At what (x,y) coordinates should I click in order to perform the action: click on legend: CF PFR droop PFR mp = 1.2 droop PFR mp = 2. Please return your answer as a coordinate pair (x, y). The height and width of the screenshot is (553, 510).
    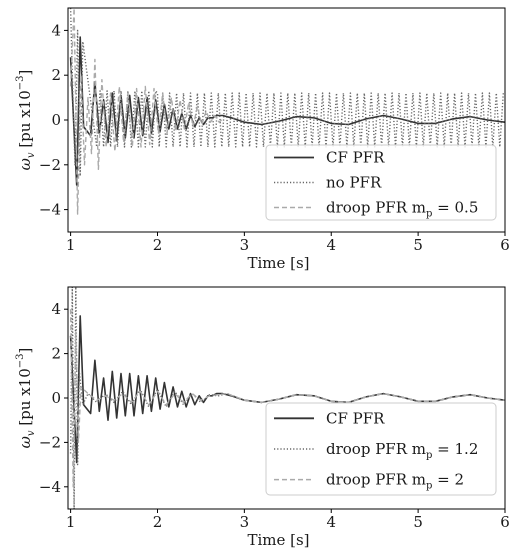
    Looking at the image, I should click on (381, 449).